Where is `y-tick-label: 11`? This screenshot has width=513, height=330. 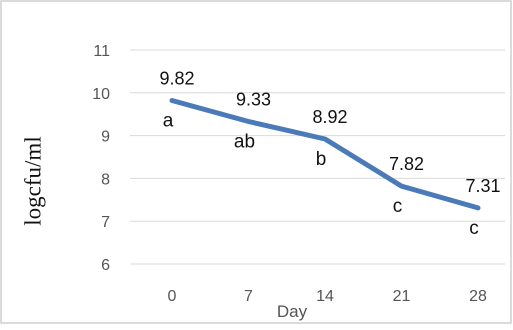
y-tick-label: 11 is located at coordinates (101, 51).